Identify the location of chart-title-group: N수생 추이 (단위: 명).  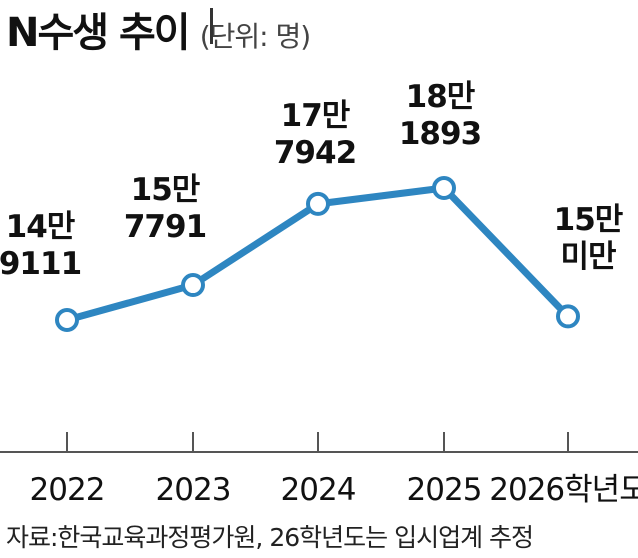
(158, 29).